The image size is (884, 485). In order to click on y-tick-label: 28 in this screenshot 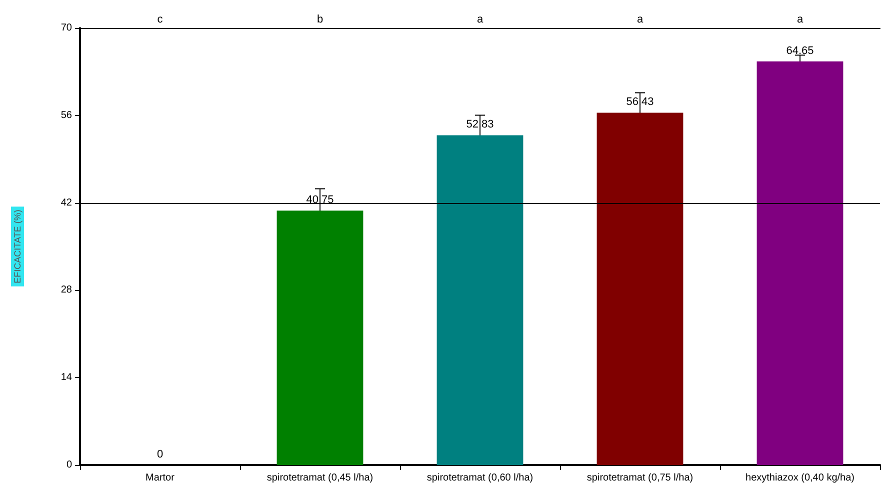, I will do `click(66, 290)`.